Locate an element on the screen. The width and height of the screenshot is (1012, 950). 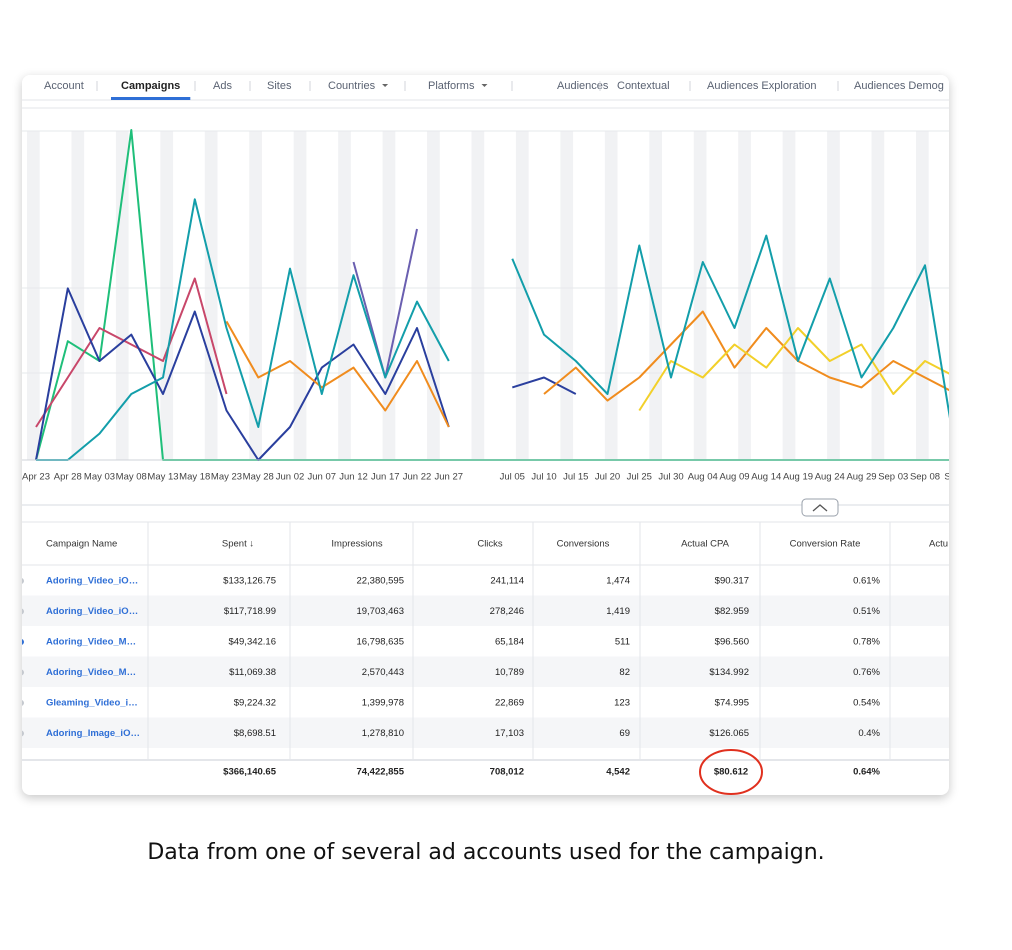
table-cell: $74.995 is located at coordinates (732, 703).